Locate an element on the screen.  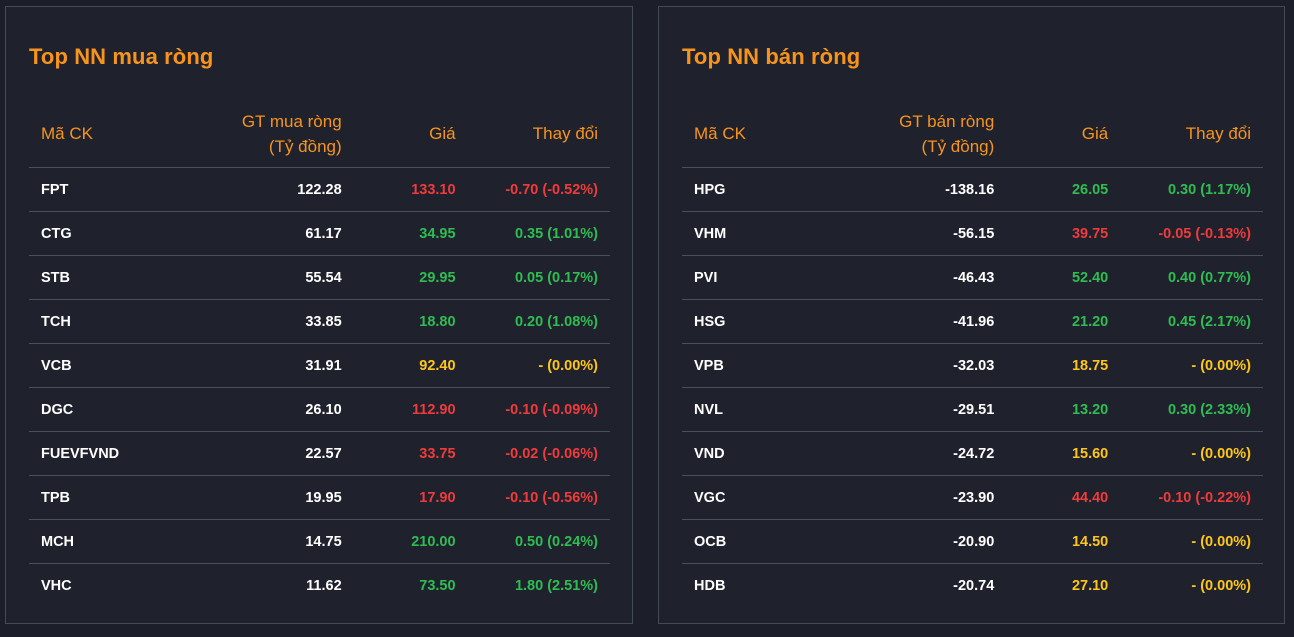
table-row: STB 55.54 29.95 0.05 (0.17%) is located at coordinates (319, 277).